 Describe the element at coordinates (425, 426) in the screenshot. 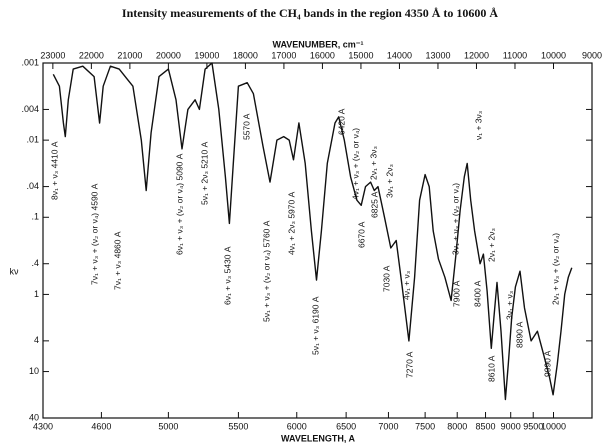

I see `x-tick-label: 7500` at that location.